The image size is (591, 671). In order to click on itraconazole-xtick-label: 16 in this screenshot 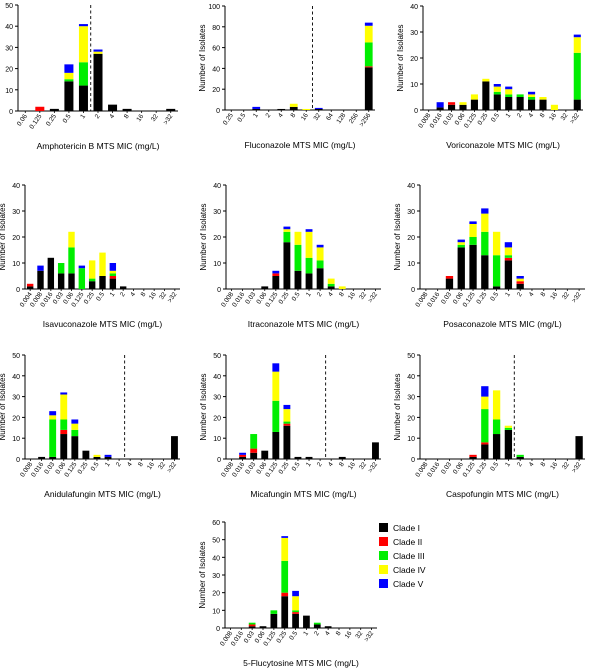, I will do `click(352, 296)`.